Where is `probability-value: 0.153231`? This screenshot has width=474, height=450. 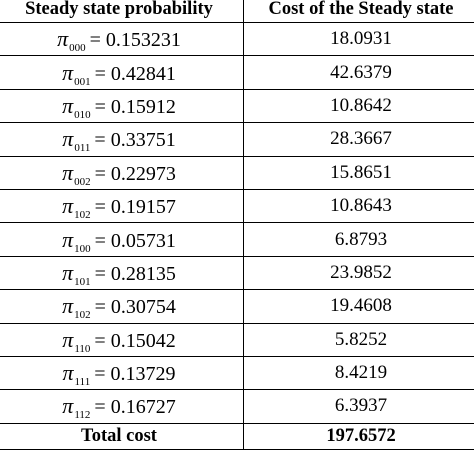 probability-value: 0.153231 is located at coordinates (143, 40).